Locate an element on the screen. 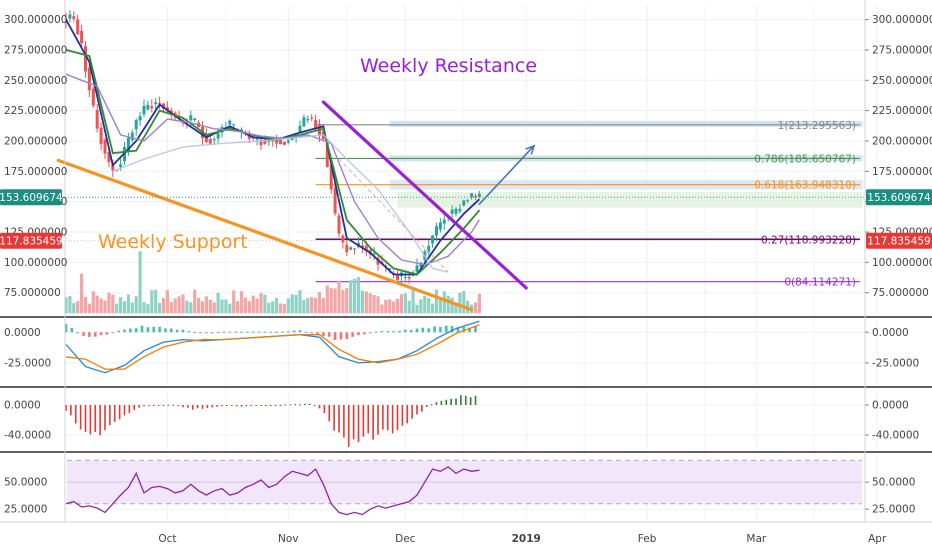 This screenshot has width=932, height=550. y-tick-label-right: 275.000000 is located at coordinates (902, 50).